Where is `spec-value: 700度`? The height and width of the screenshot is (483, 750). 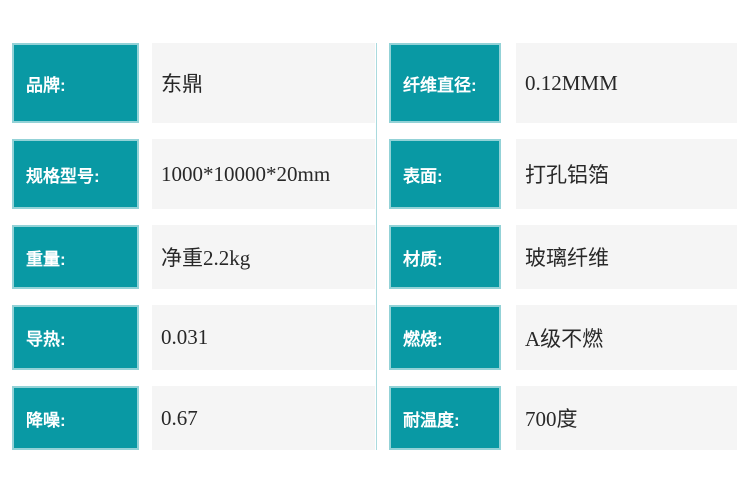
spec-value: 700度 is located at coordinates (626, 418).